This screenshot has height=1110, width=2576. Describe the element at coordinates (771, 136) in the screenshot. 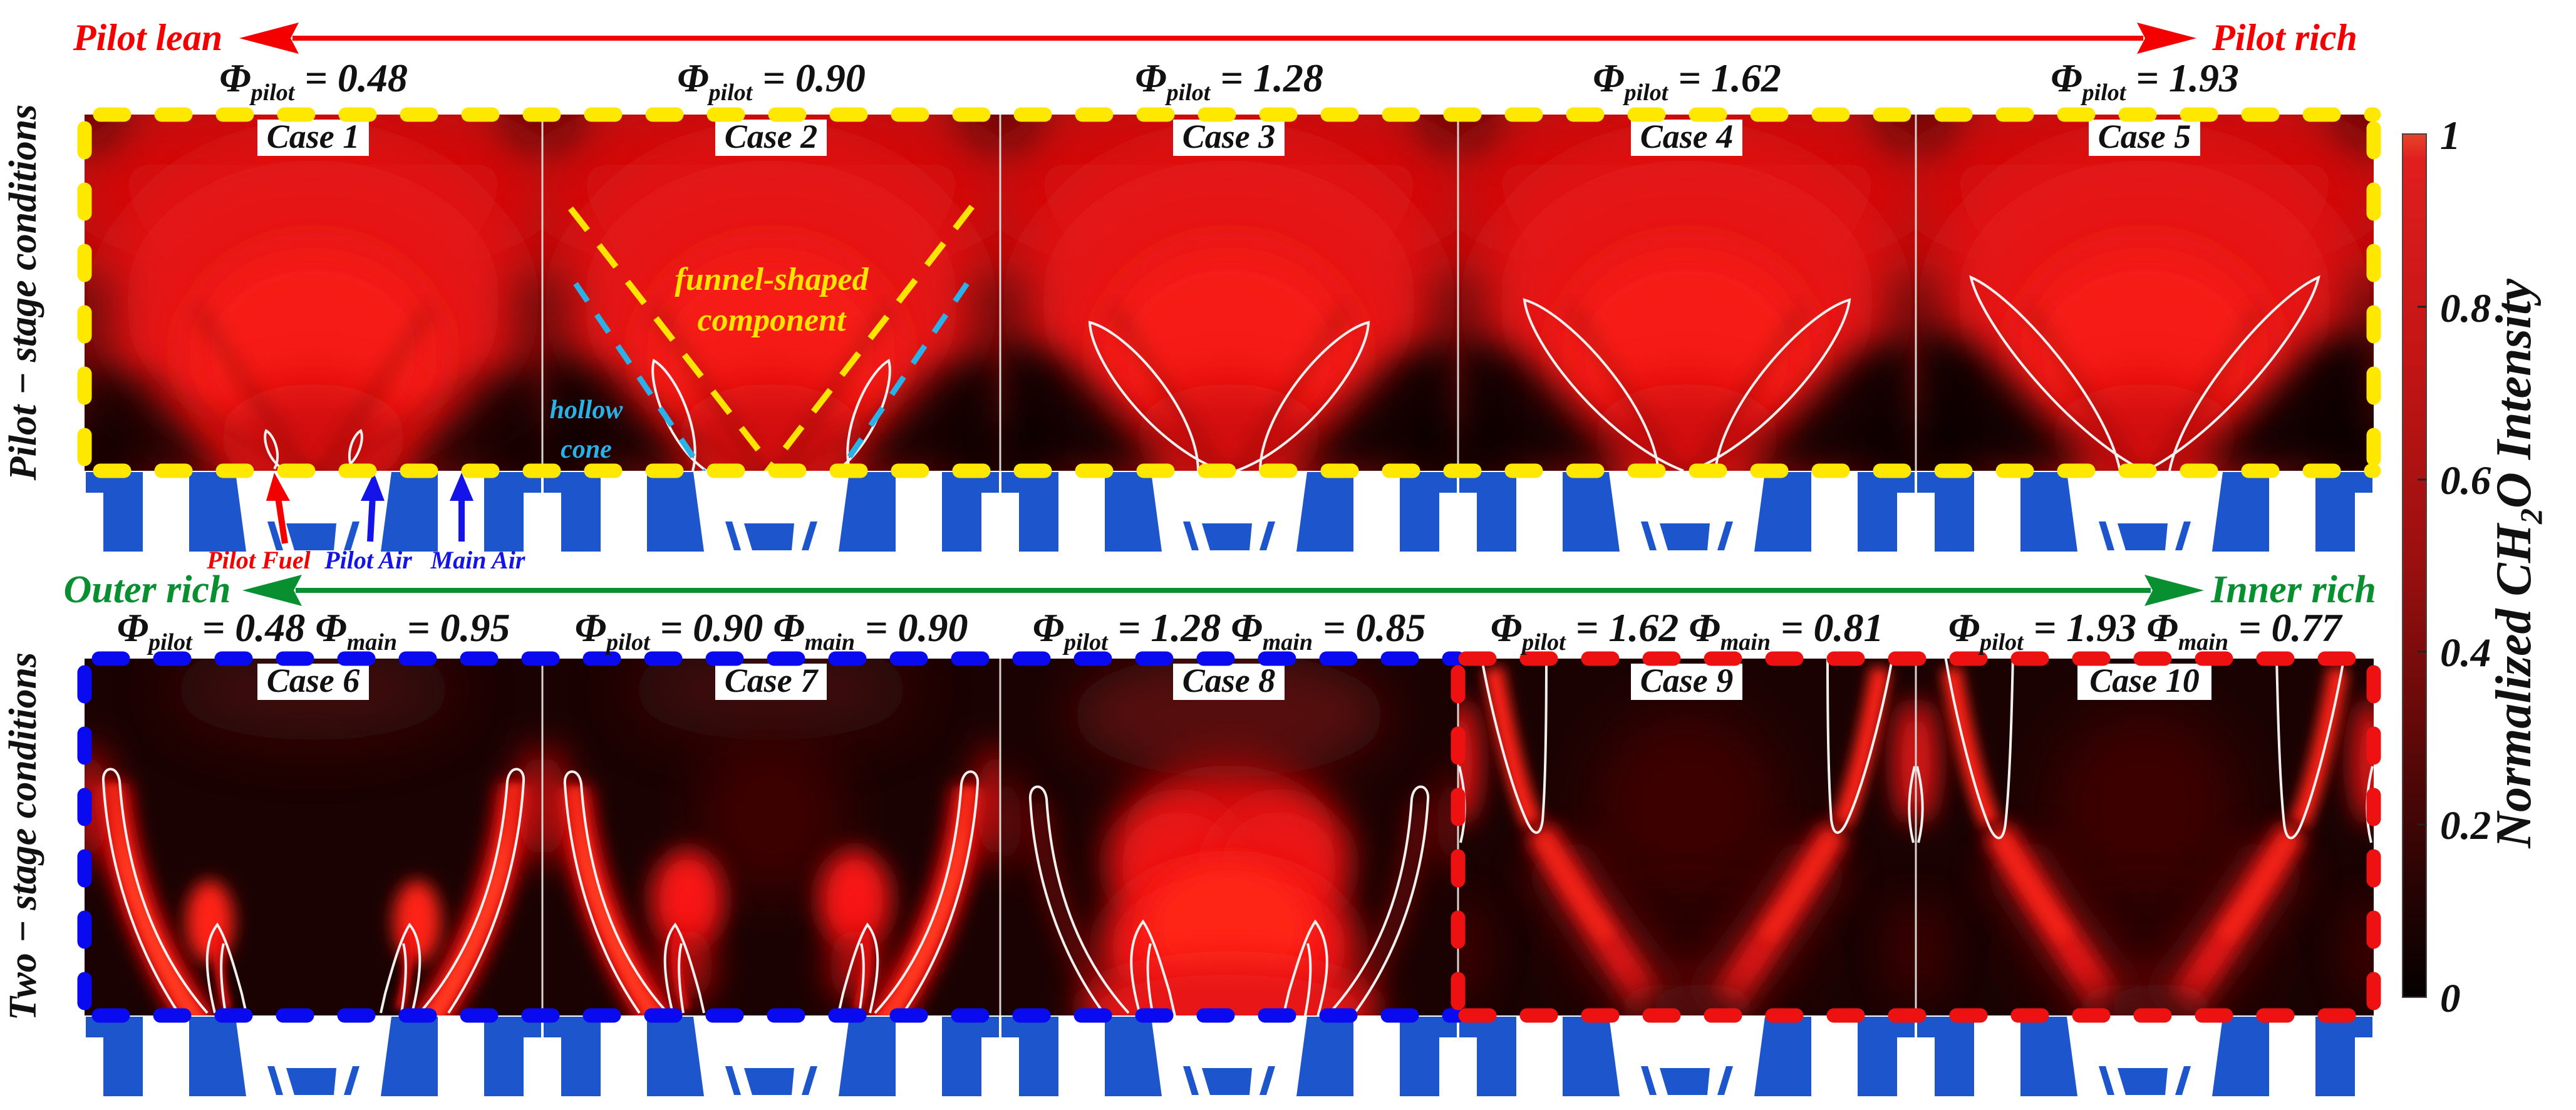

I see `svg-text: Case 2` at that location.